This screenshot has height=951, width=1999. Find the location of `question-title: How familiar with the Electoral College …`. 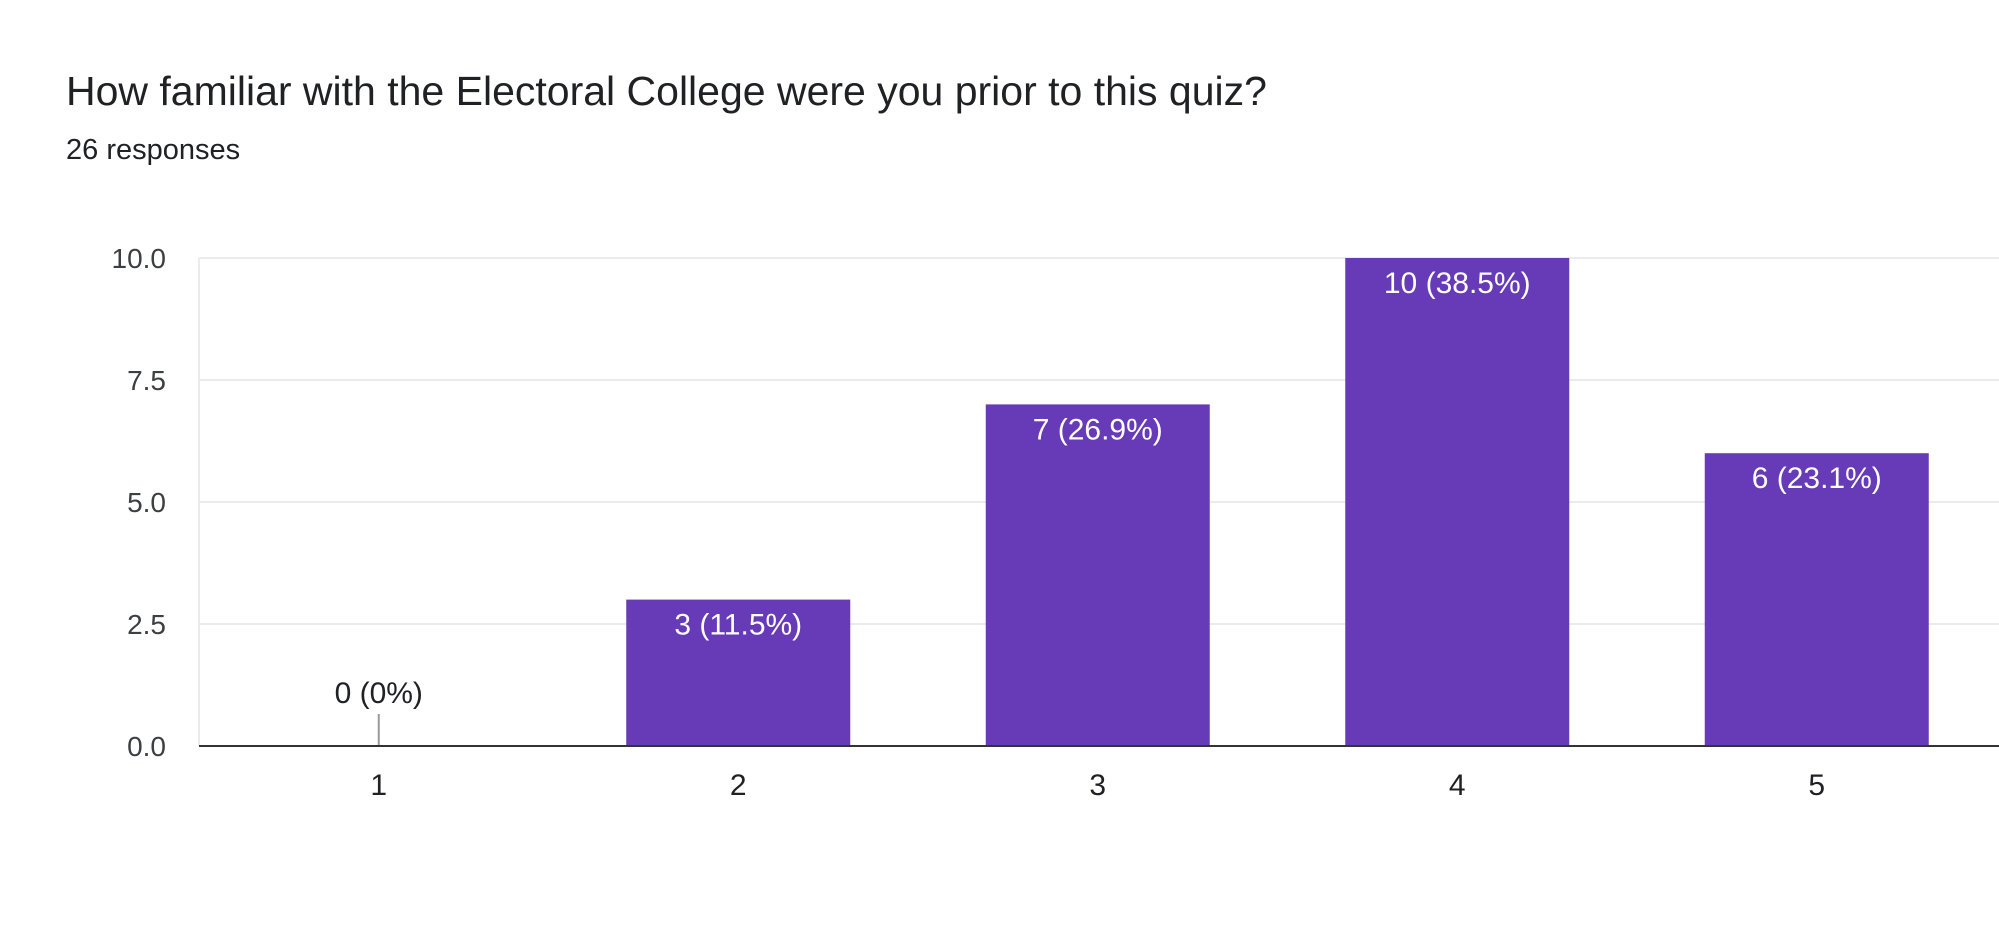

question-title: How familiar with the Electoral College … is located at coordinates (666, 91).